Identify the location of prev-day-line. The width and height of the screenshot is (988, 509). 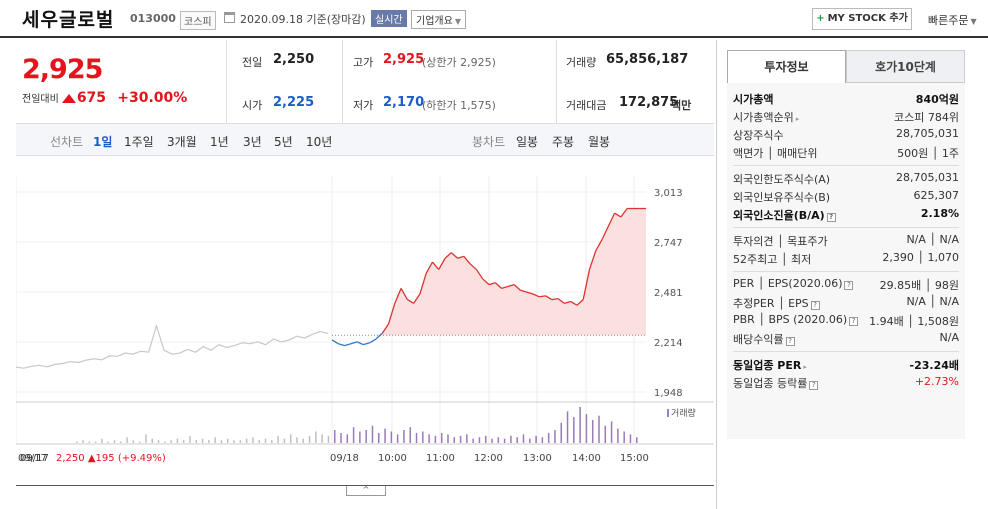
(172, 346).